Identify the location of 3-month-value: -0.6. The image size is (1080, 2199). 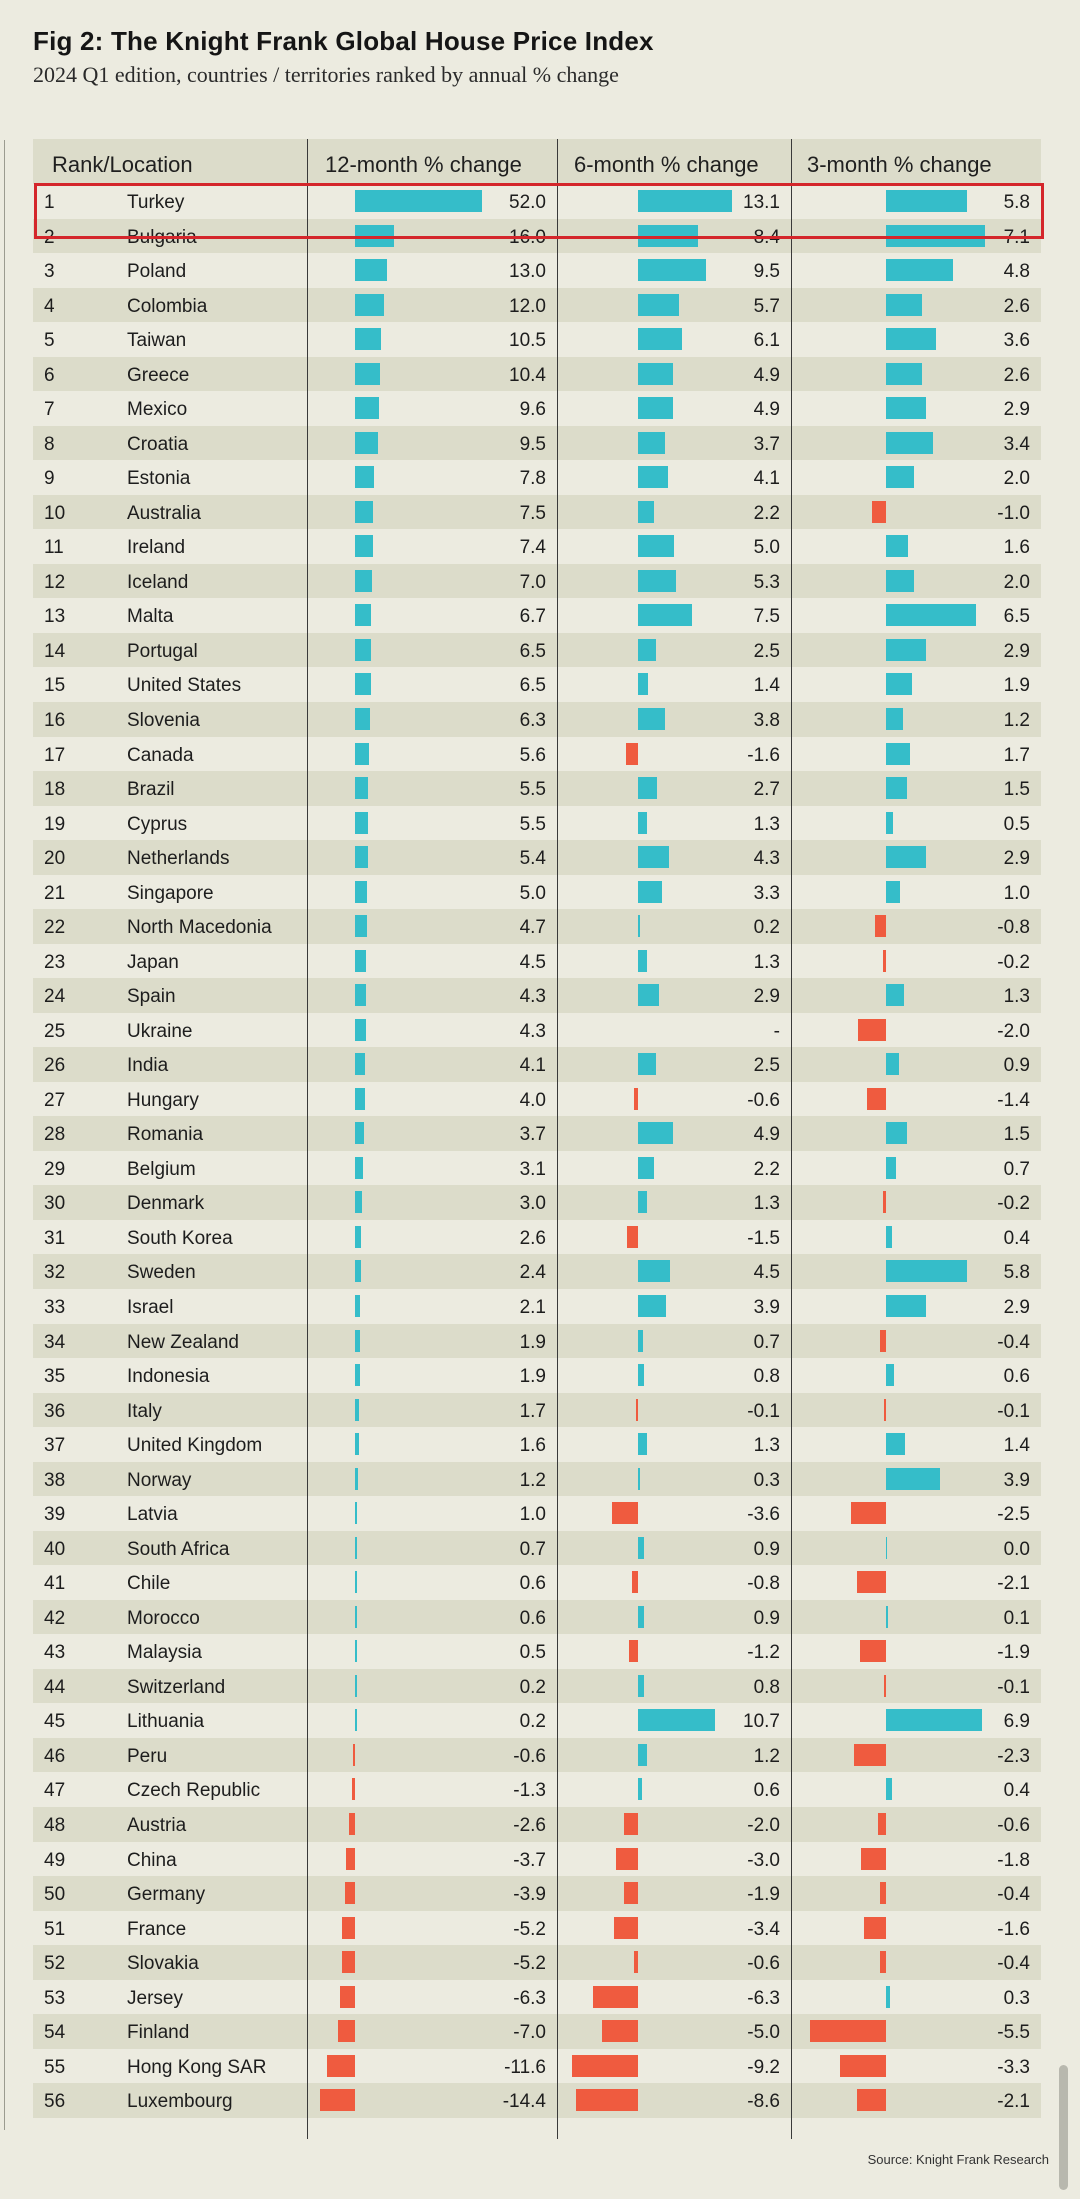
(1013, 1825).